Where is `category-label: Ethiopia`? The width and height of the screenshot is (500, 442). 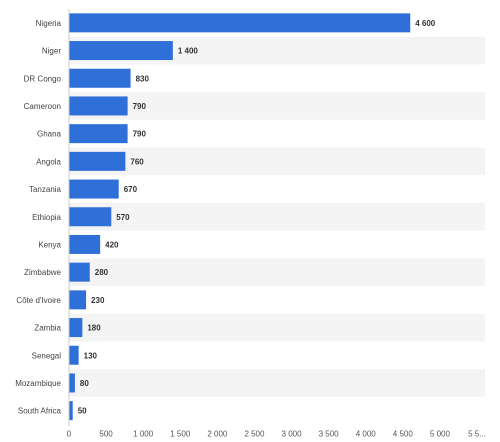
category-label: Ethiopia is located at coordinates (46, 217).